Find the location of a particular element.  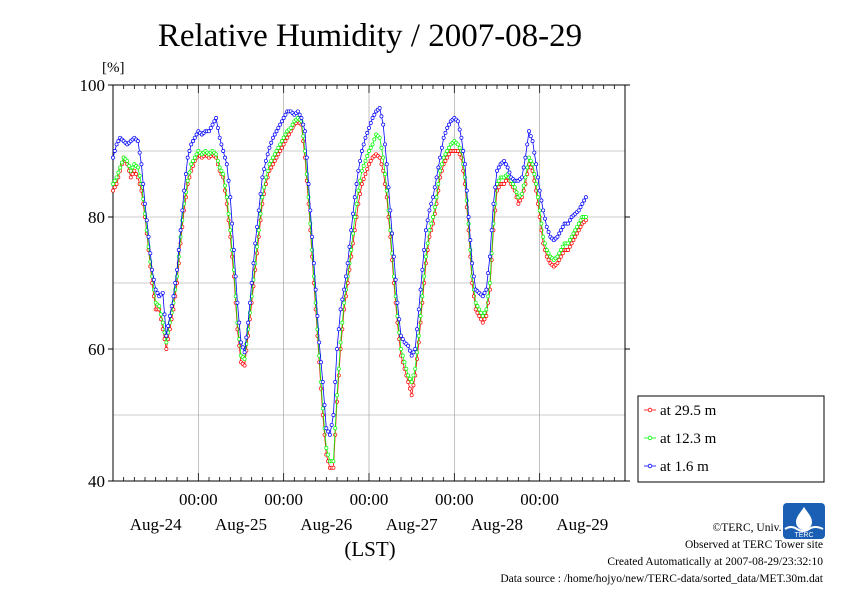

x-day-label: Aug-28 is located at coordinates (497, 524).